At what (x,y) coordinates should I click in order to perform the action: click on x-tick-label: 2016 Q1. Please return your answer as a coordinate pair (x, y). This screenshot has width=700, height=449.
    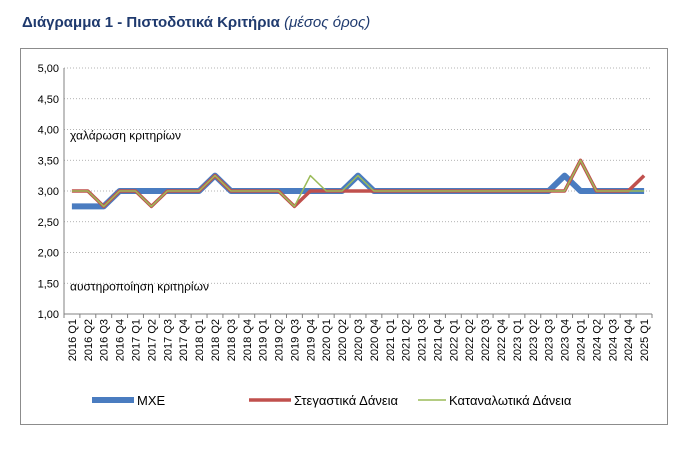
    Looking at the image, I should click on (73, 340).